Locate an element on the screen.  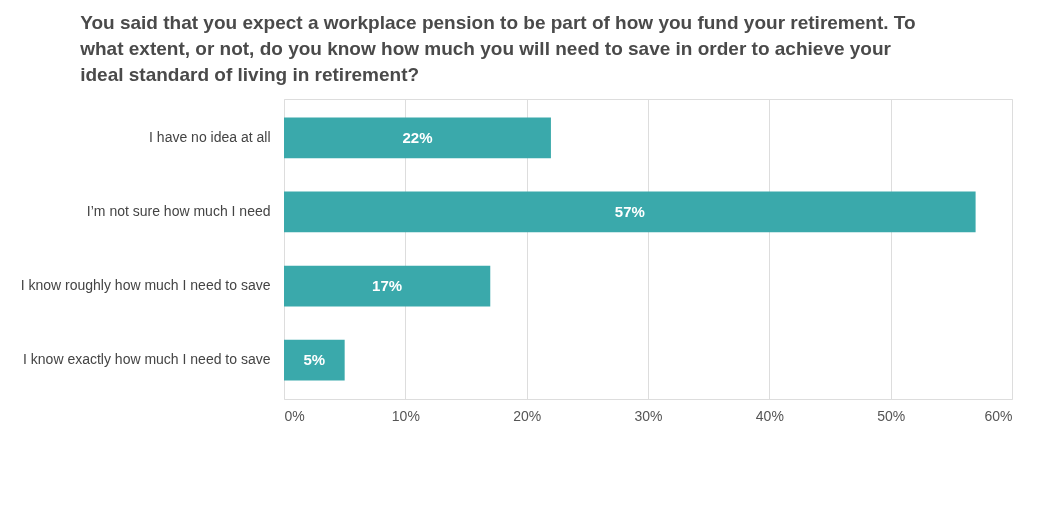
x-tick-label: 0% is located at coordinates (294, 415).